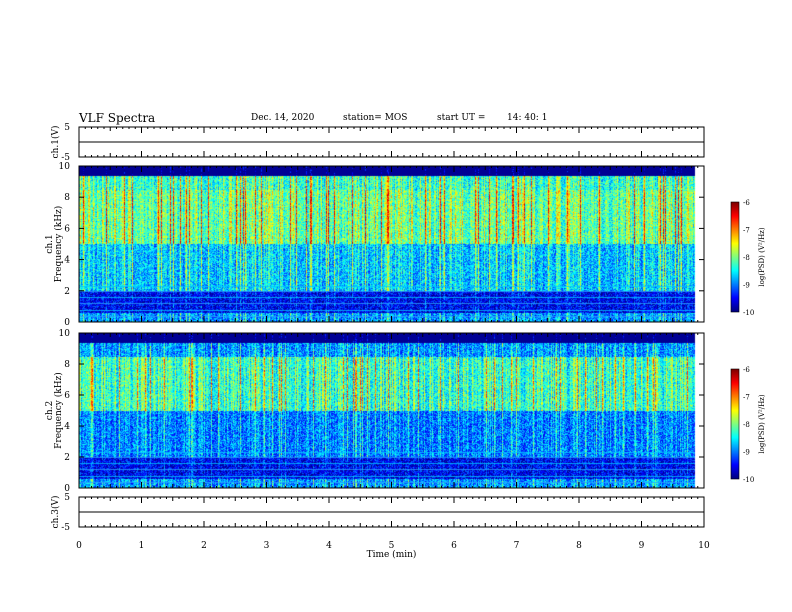 The width and height of the screenshot is (792, 612). Describe the element at coordinates (67, 261) in the screenshot. I see `ch1-spectrogram-ytick-label: 4` at that location.